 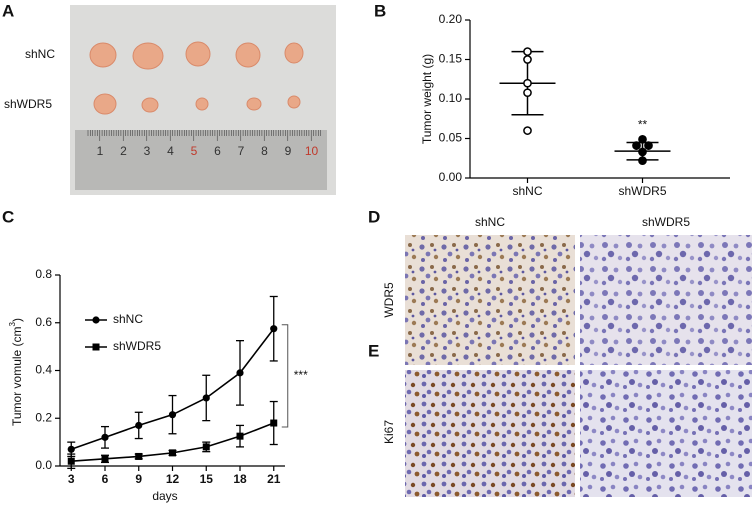 What do you see at coordinates (207, 479) in the screenshot?
I see `x-tick-label: 15` at bounding box center [207, 479].